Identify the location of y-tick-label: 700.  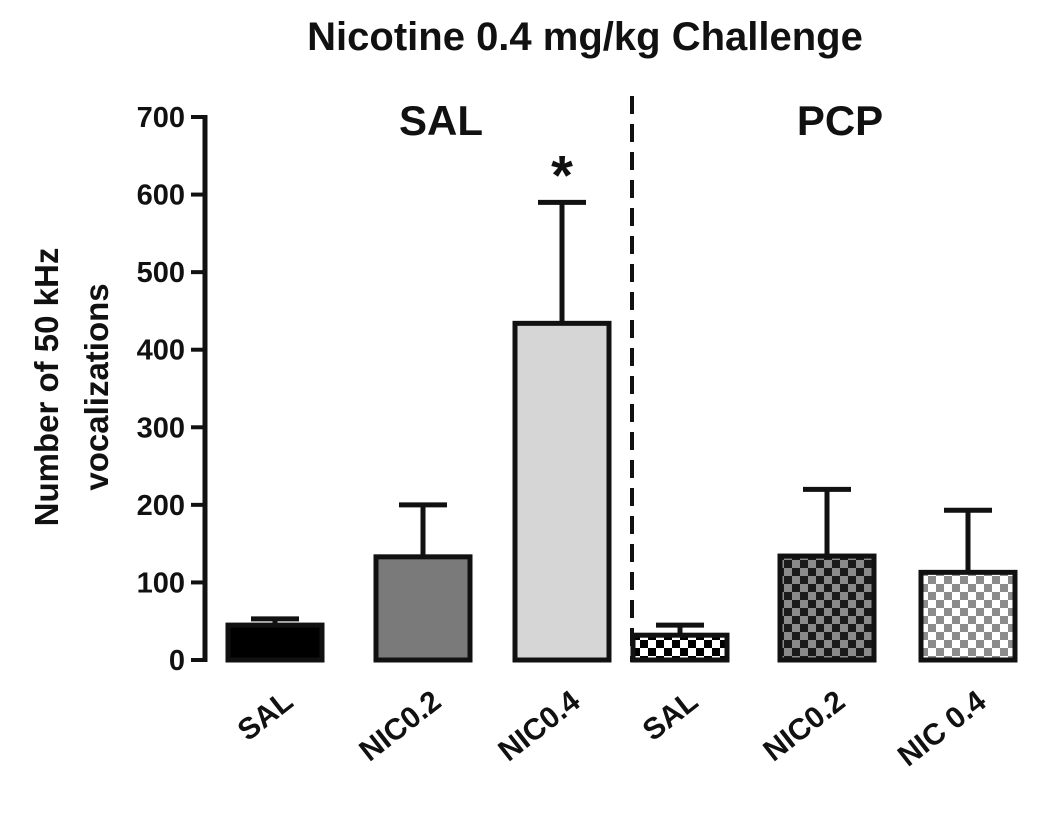
(161, 118).